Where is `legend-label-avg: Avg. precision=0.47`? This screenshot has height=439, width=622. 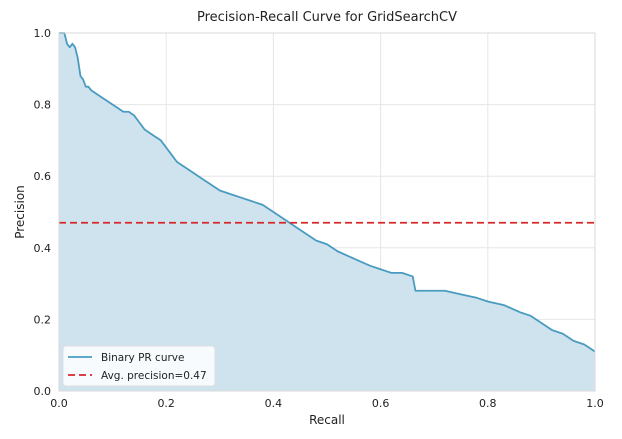
legend-label-avg: Avg. precision=0.47 is located at coordinates (154, 376).